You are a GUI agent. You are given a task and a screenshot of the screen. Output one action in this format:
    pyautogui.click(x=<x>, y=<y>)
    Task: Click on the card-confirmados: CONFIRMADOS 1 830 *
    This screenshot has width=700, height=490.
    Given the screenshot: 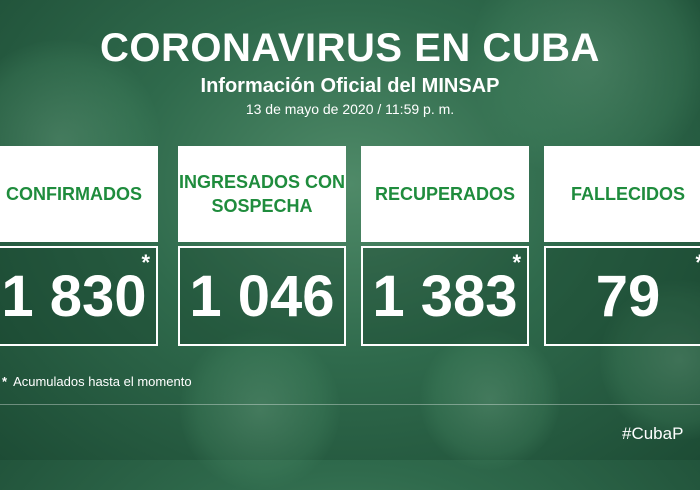 What is the action you would take?
    pyautogui.click(x=79, y=246)
    